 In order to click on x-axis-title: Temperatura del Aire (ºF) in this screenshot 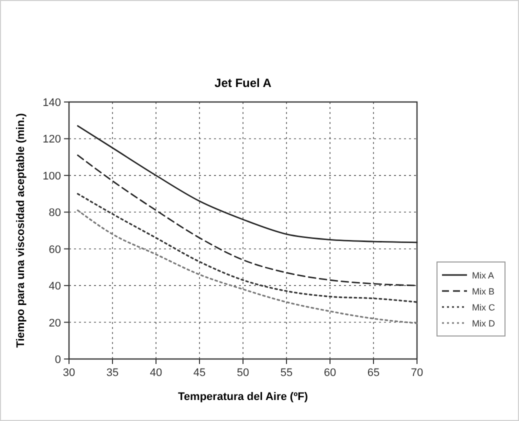, I will do `click(243, 397)`.